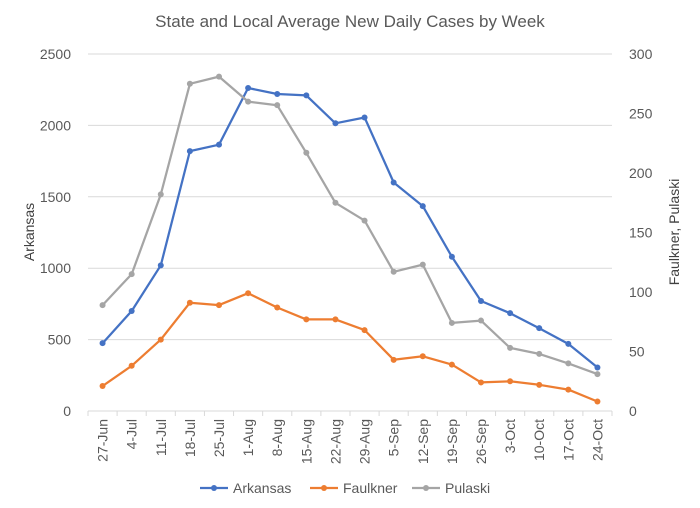 The image size is (700, 508). What do you see at coordinates (55, 197) in the screenshot?
I see `left-y-tick-label: 1500` at bounding box center [55, 197].